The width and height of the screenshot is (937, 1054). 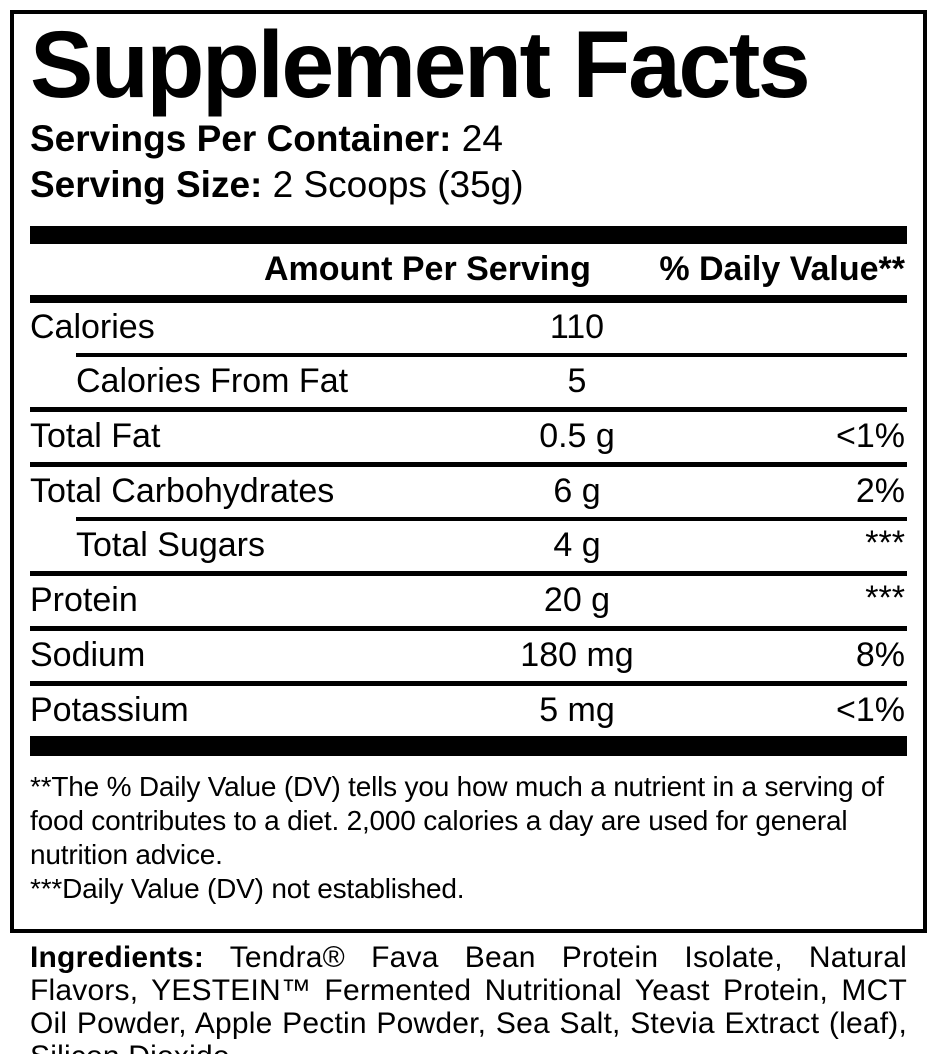 What do you see at coordinates (146, 184) in the screenshot?
I see `serving-size-label: Serving Size:` at bounding box center [146, 184].